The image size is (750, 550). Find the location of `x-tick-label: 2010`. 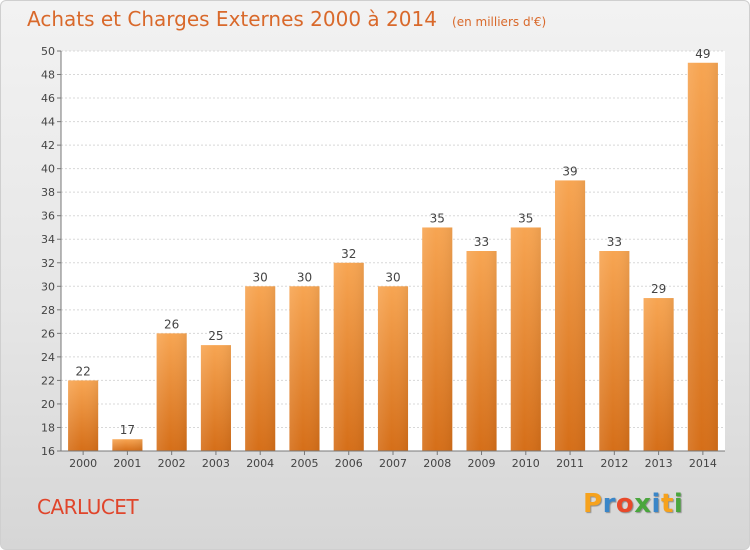

x-tick-label: 2010 is located at coordinates (526, 463).